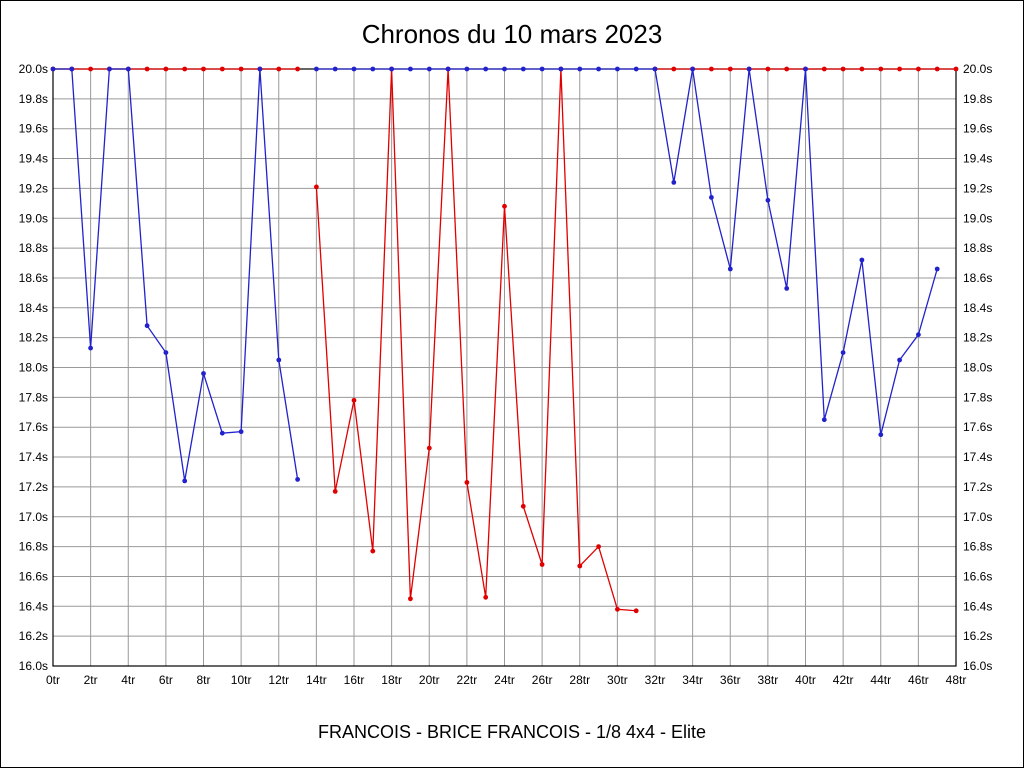  What do you see at coordinates (504, 680) in the screenshot?
I see `x-axis-tick-label: 24tr` at bounding box center [504, 680].